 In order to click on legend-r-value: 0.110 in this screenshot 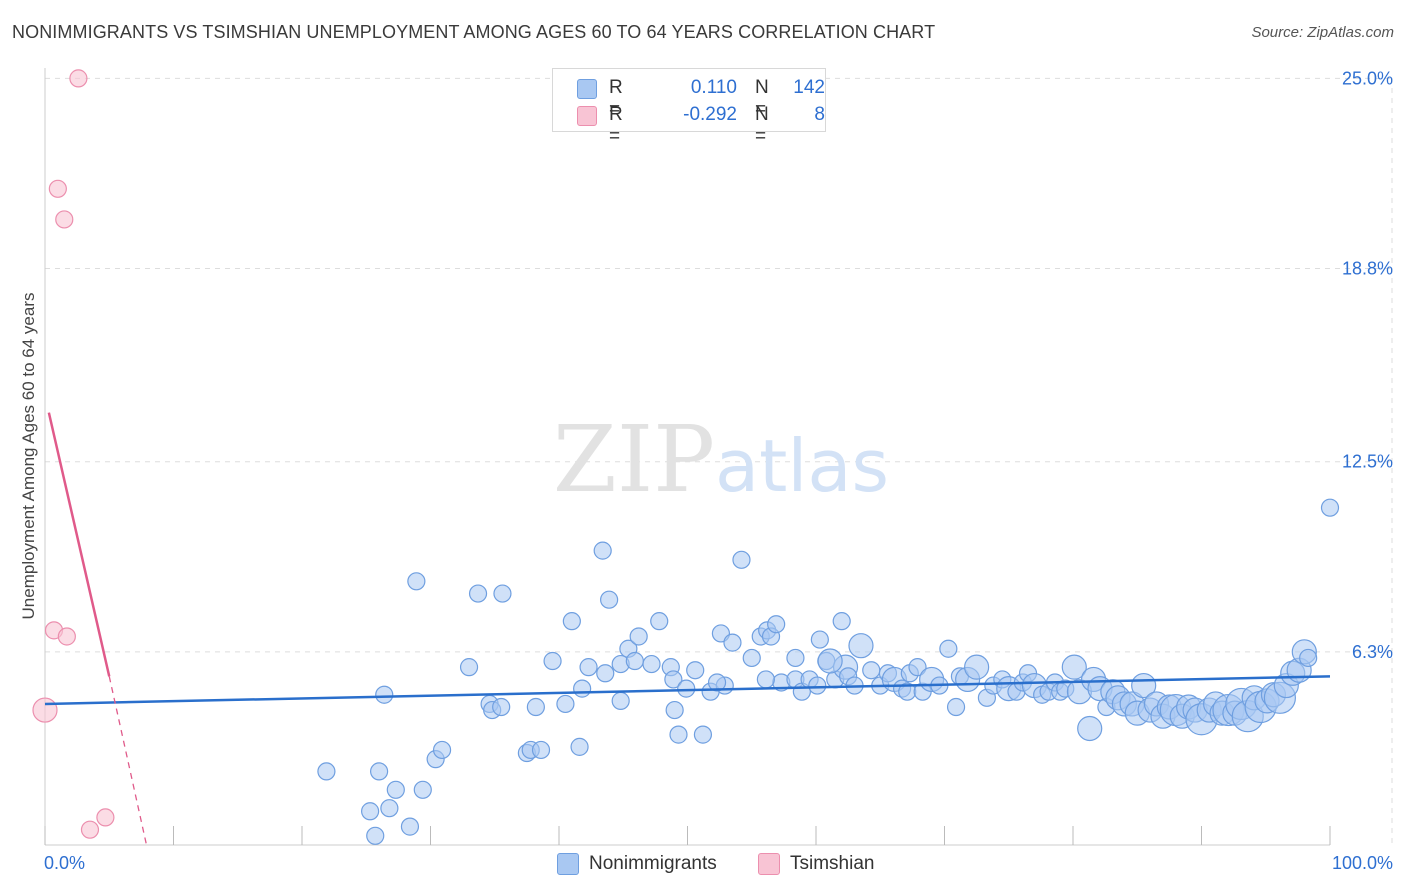, I will do `click(713, 87)`.